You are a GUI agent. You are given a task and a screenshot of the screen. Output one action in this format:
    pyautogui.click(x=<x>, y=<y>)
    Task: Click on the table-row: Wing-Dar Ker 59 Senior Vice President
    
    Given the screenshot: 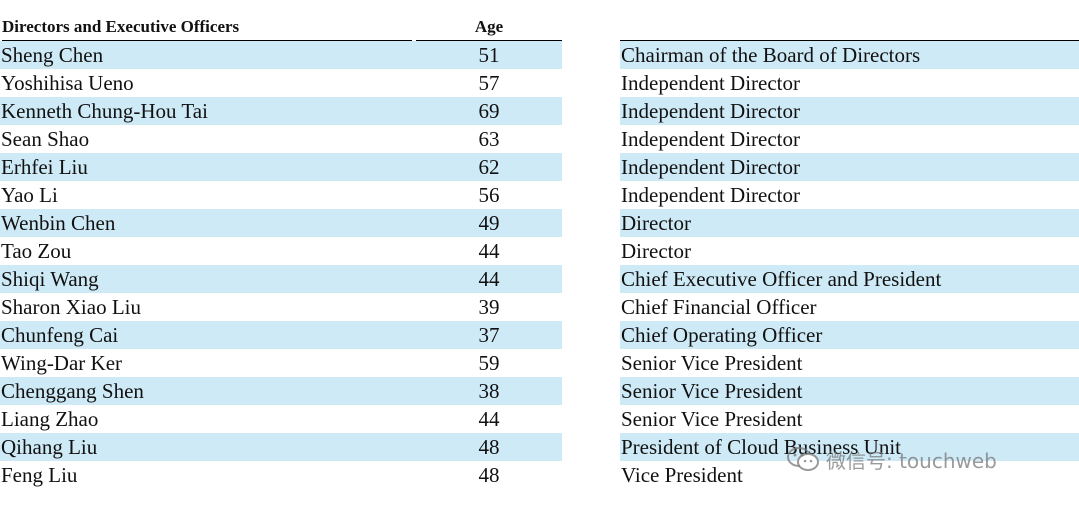 What is the action you would take?
    pyautogui.click(x=539, y=363)
    